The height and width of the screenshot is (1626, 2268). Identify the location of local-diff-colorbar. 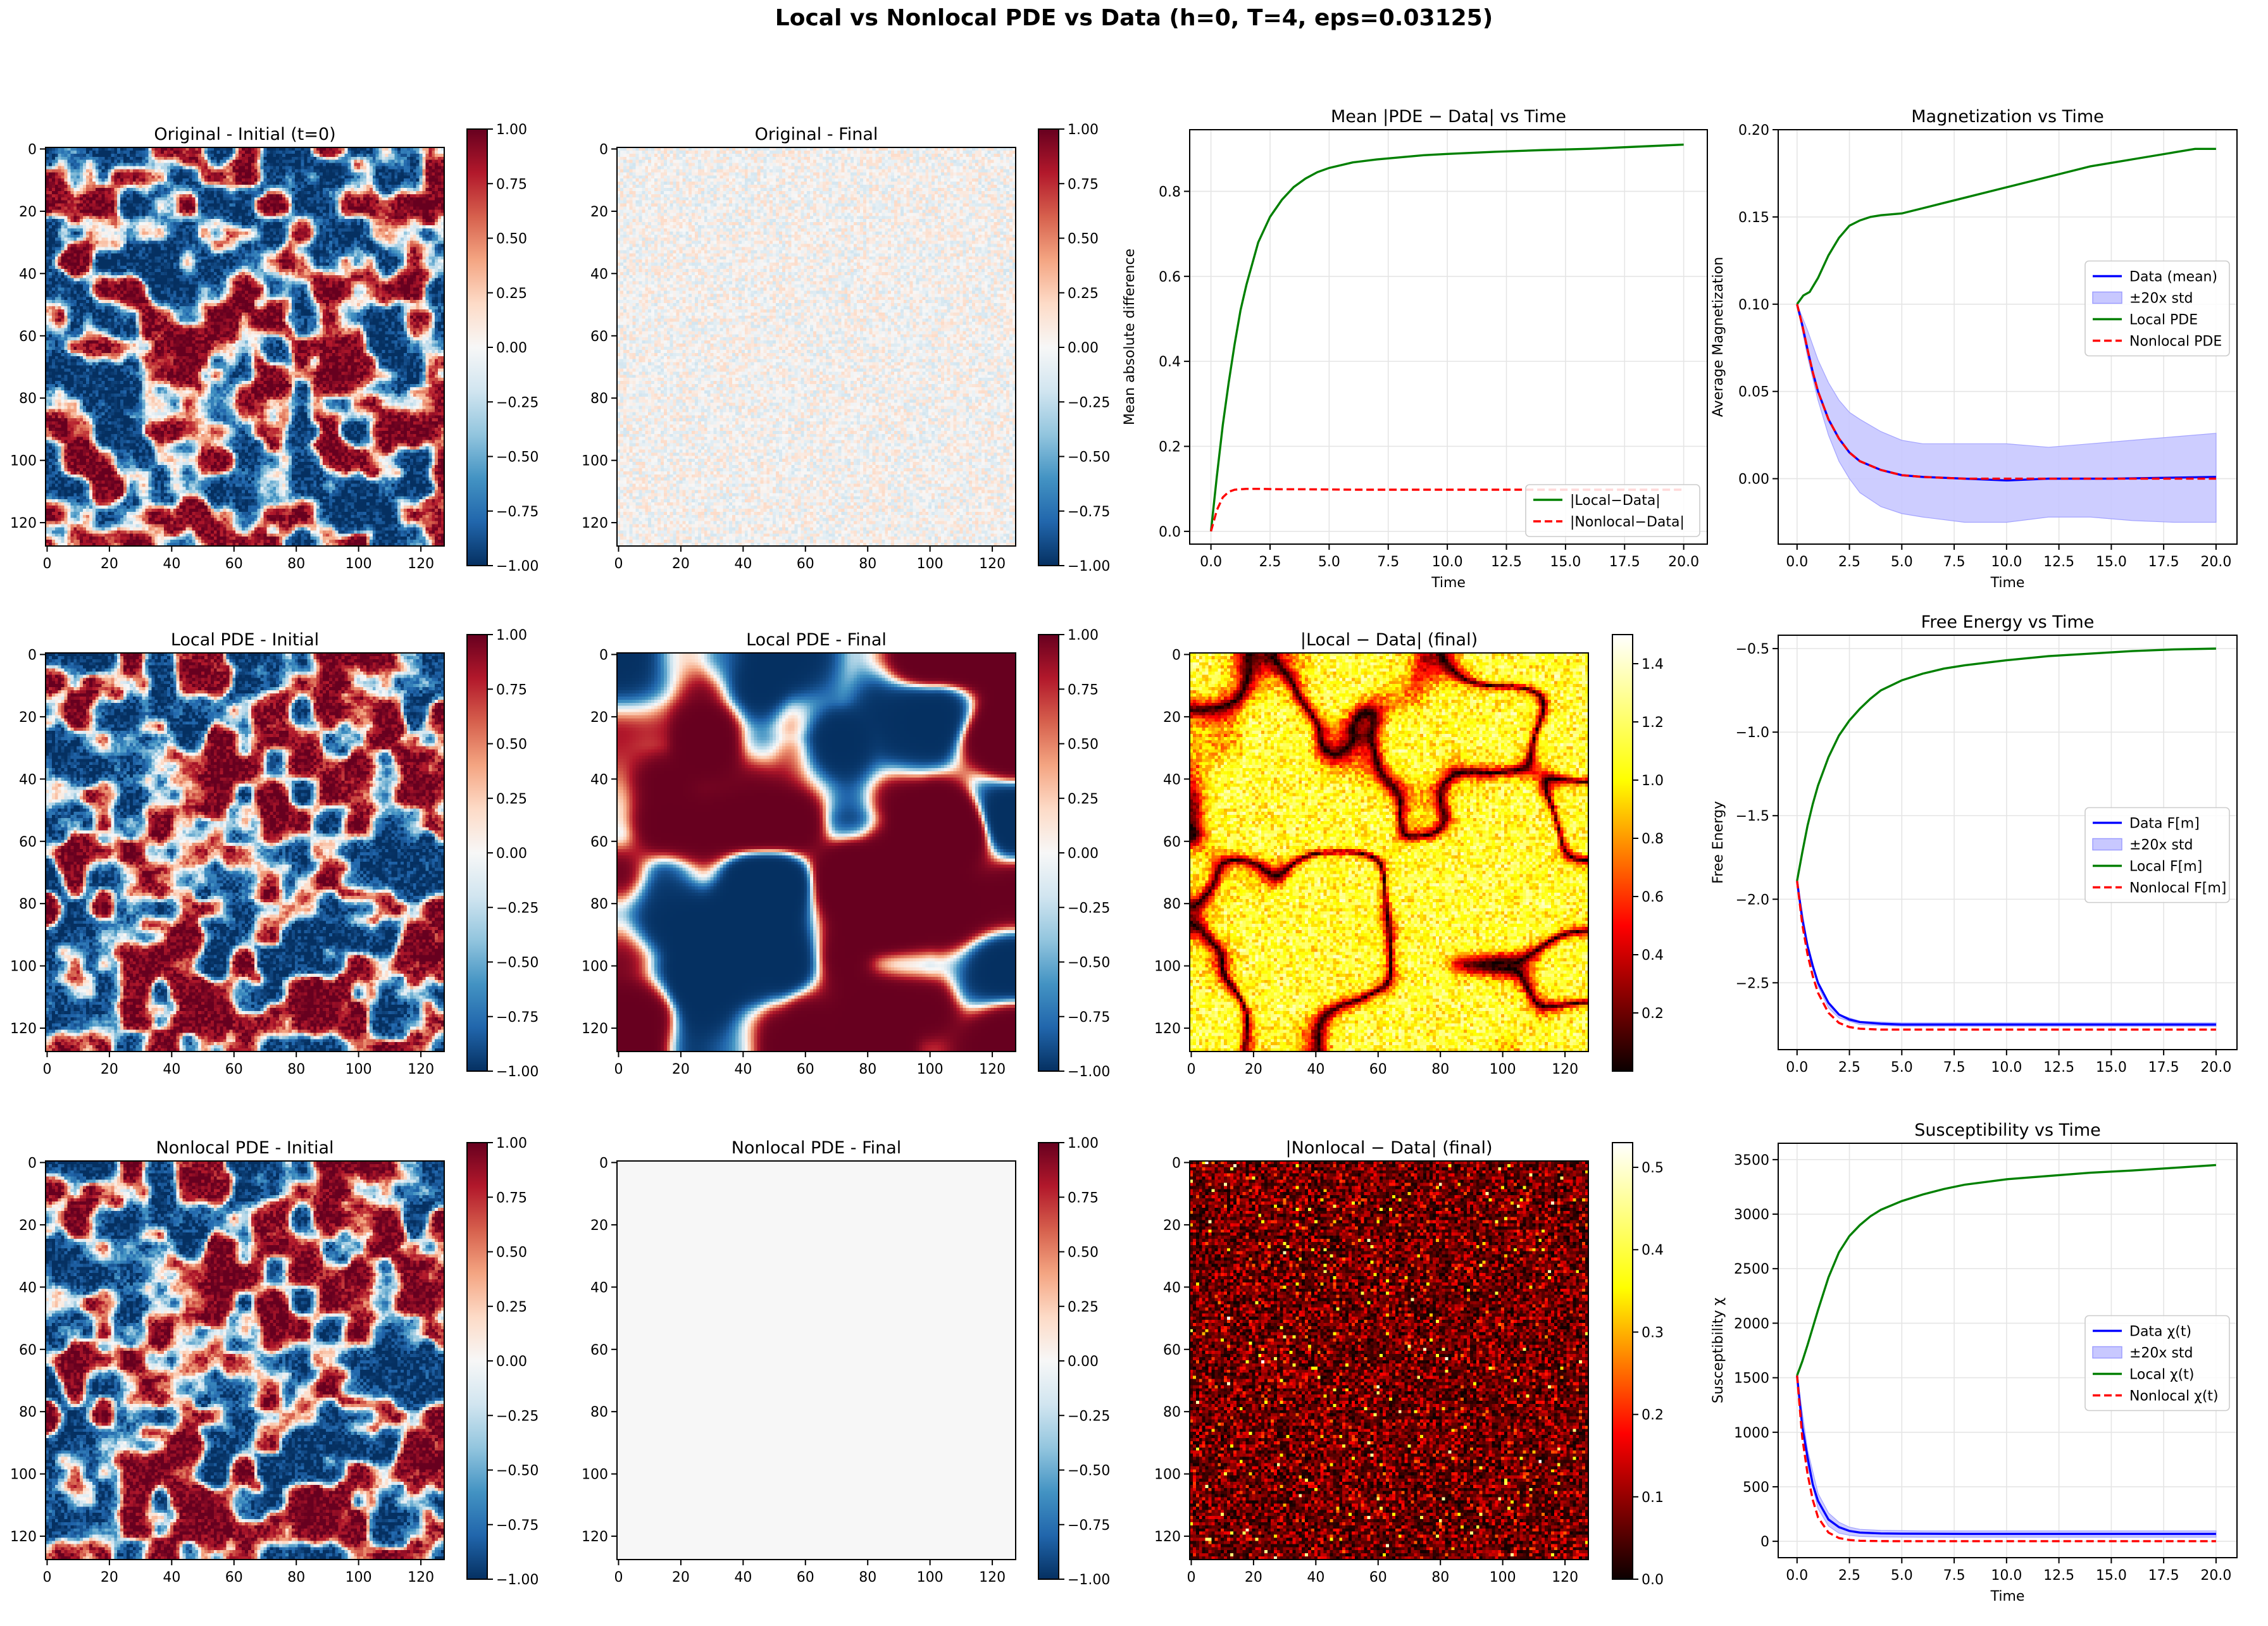
(1622, 853).